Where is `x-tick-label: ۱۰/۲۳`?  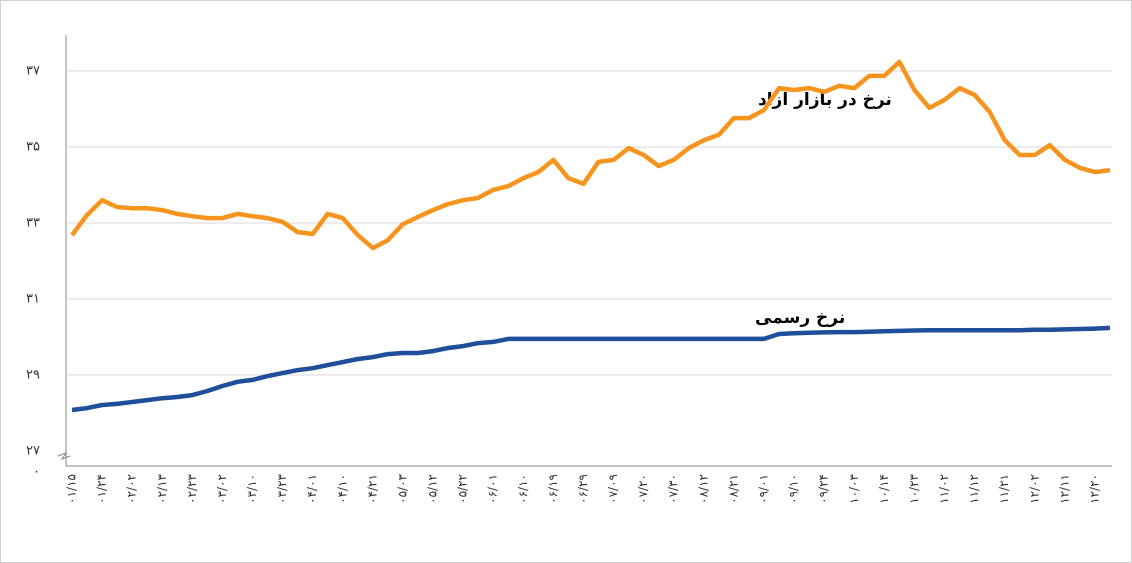 x-tick-label: ۱۰/۲۳ is located at coordinates (914, 488).